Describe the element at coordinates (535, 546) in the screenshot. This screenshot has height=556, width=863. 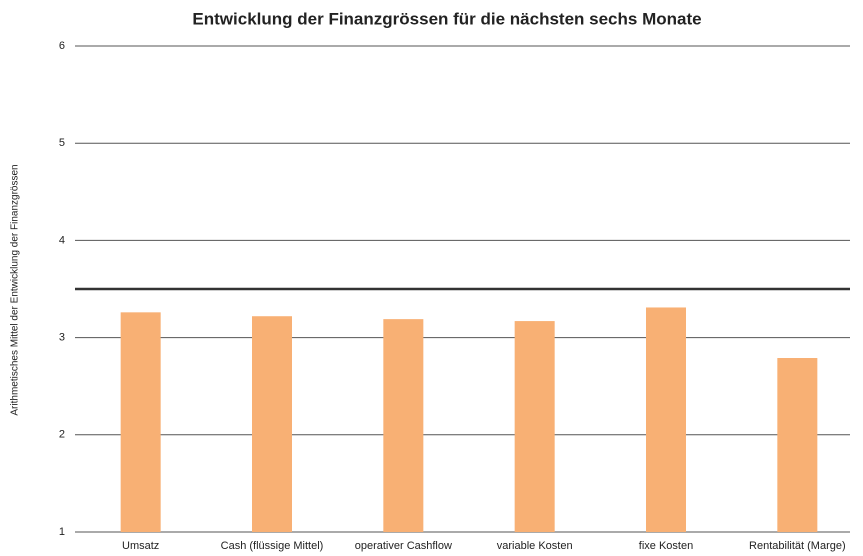
I see `x-tick-label: variable Kosten` at that location.